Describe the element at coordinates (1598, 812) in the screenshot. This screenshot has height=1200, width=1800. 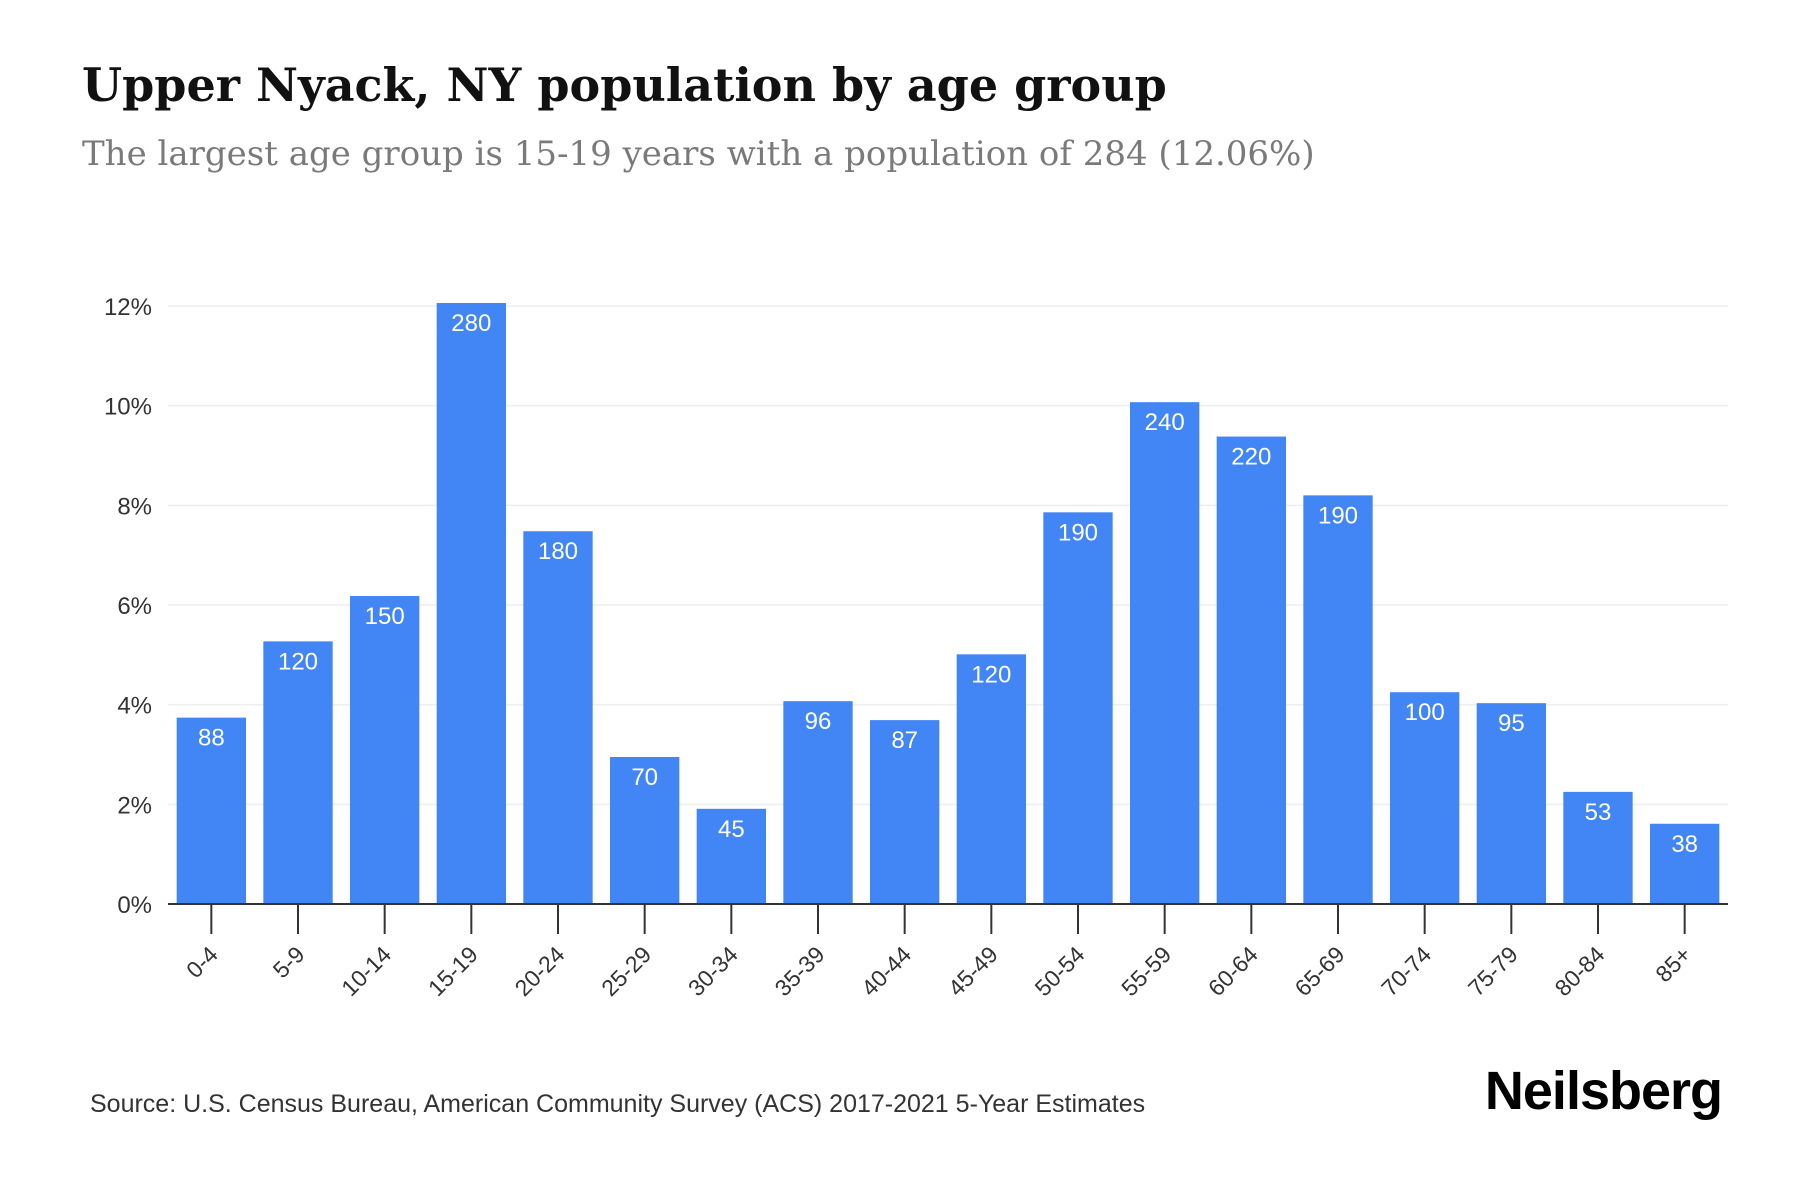
I see `bar-value-label: 53` at that location.